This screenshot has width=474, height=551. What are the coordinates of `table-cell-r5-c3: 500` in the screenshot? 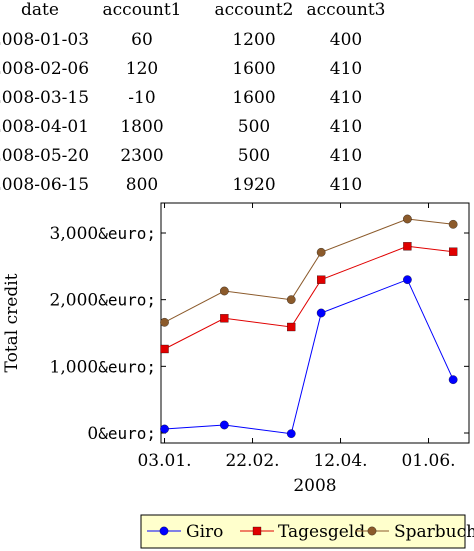 It's located at (254, 156).